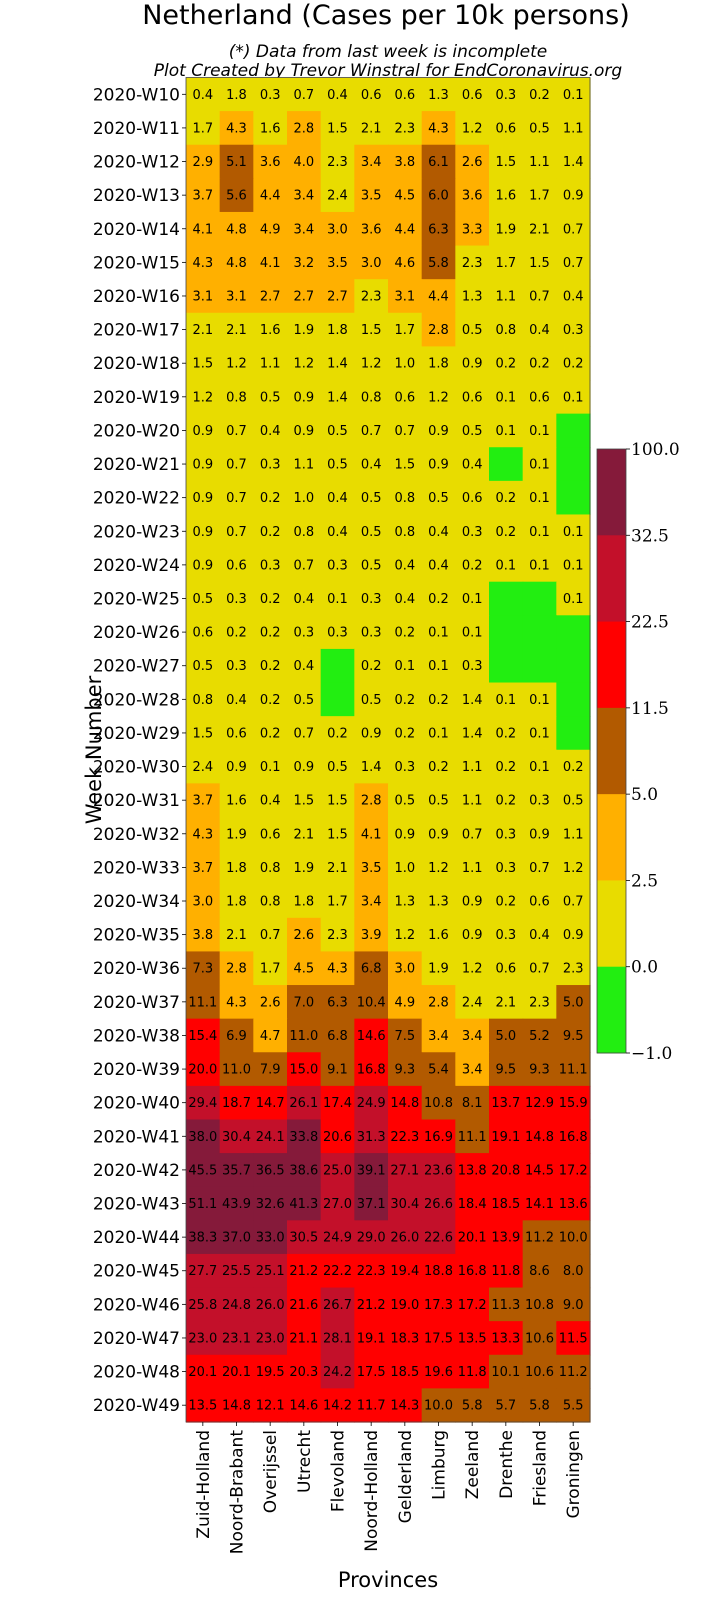 Image resolution: width=720 pixels, height=1600 pixels. What do you see at coordinates (371, 330) in the screenshot?
I see `cell-value-label: 1.5` at bounding box center [371, 330].